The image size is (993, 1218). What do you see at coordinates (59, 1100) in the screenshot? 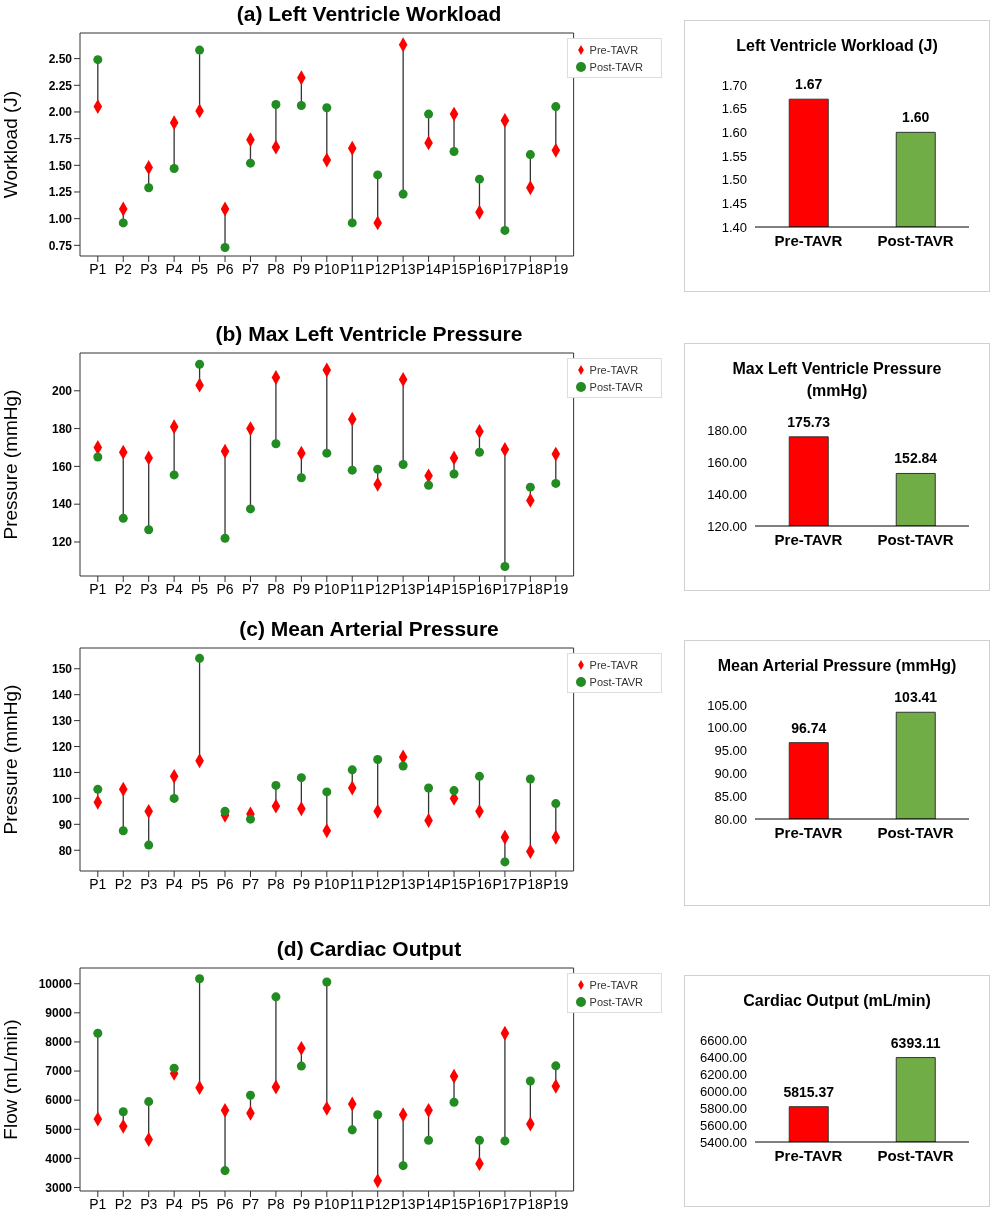
I see `y-tick-label: 6000` at bounding box center [59, 1100].